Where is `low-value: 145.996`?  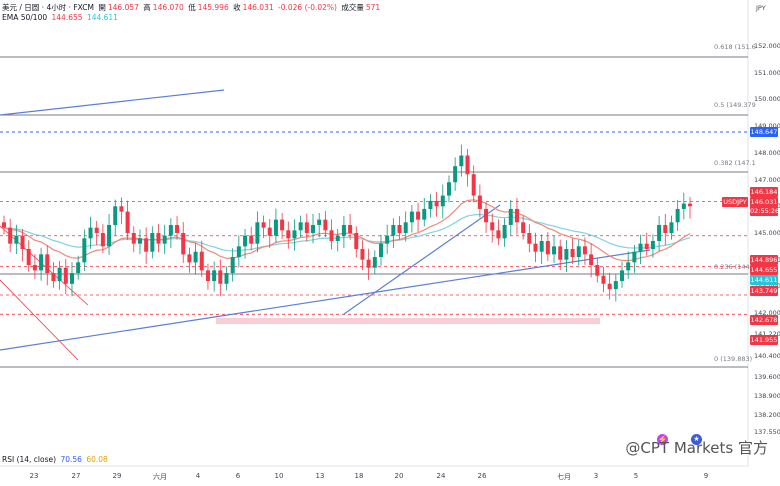 low-value: 145.996 is located at coordinates (213, 7).